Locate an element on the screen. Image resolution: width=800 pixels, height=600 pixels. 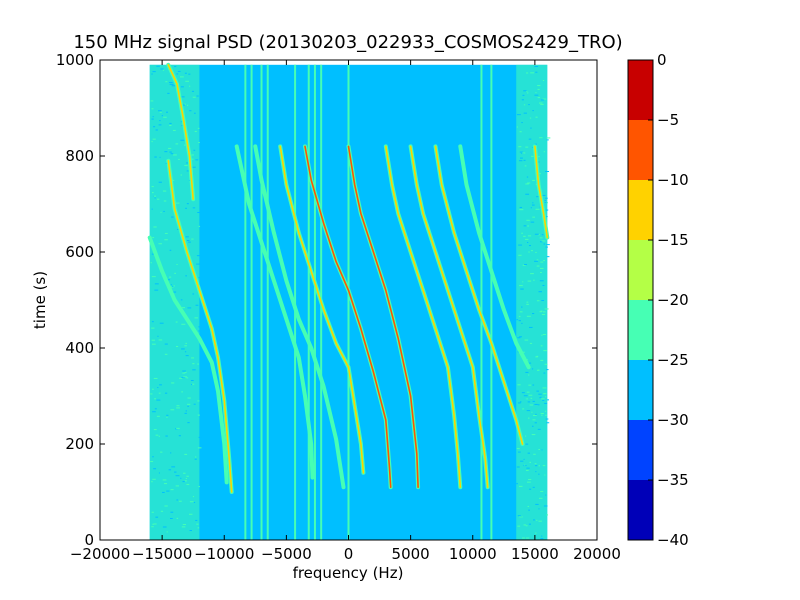
colorbar: −40 −35 −30 −25 −20 −15 −10 −5 0 is located at coordinates (658, 300).